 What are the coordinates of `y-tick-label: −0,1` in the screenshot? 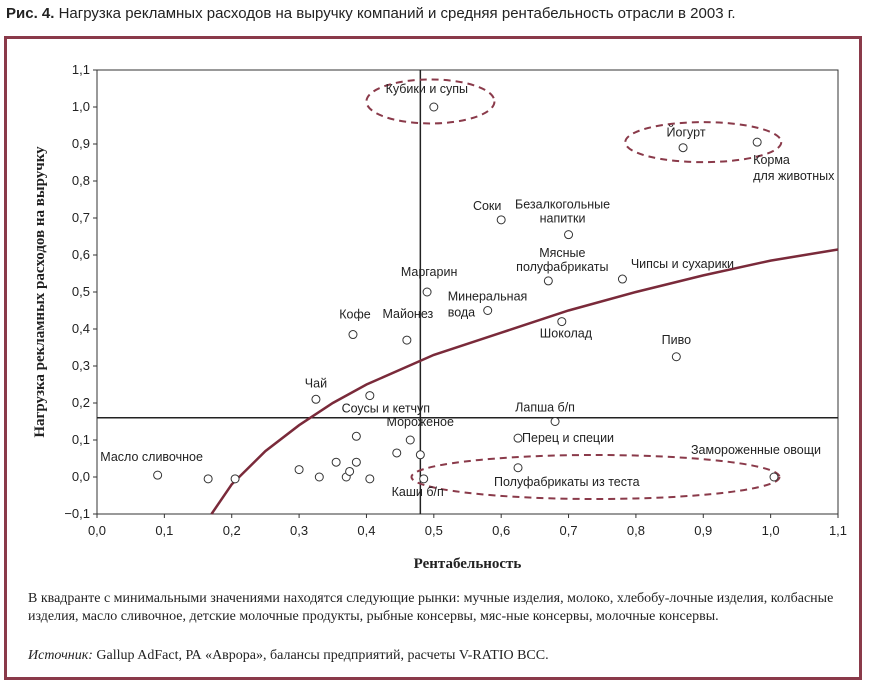 It's located at (77, 513).